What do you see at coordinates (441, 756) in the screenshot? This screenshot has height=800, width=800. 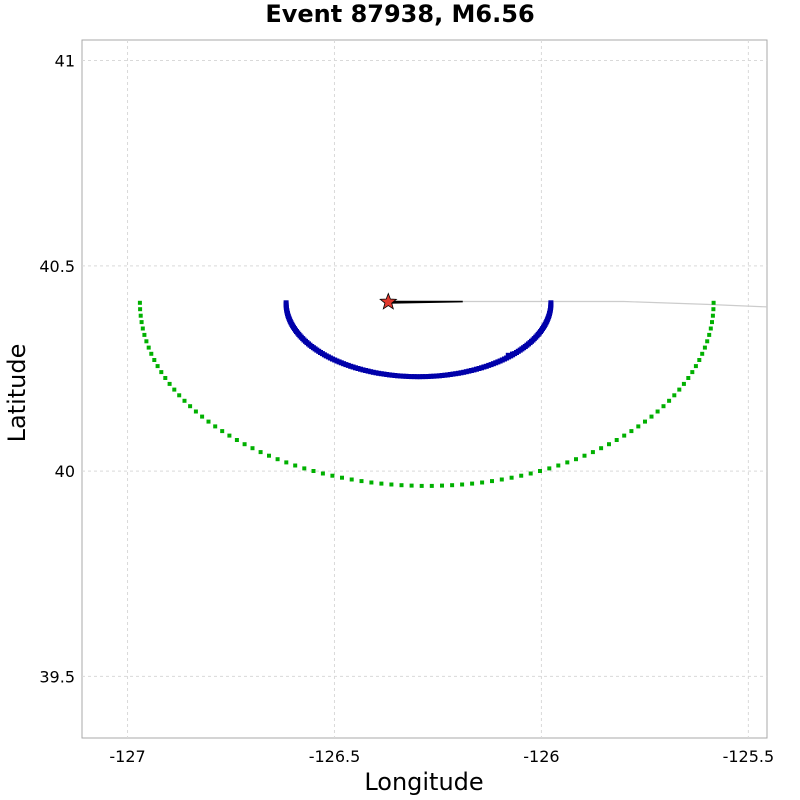 I see `x-tick-labels: -127 -126.5 -126 -125.5` at bounding box center [441, 756].